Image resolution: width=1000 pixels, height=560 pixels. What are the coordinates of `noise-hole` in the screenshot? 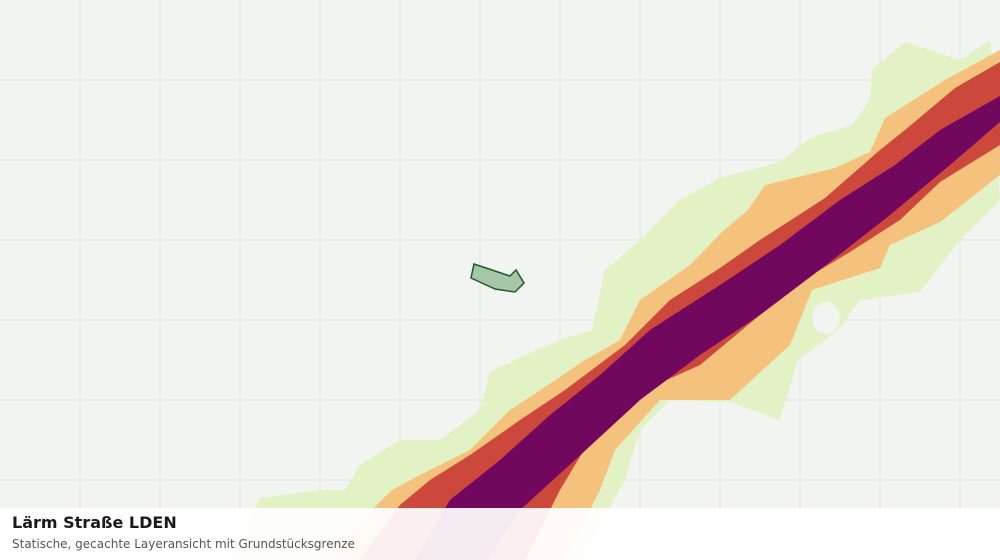 It's located at (826, 318).